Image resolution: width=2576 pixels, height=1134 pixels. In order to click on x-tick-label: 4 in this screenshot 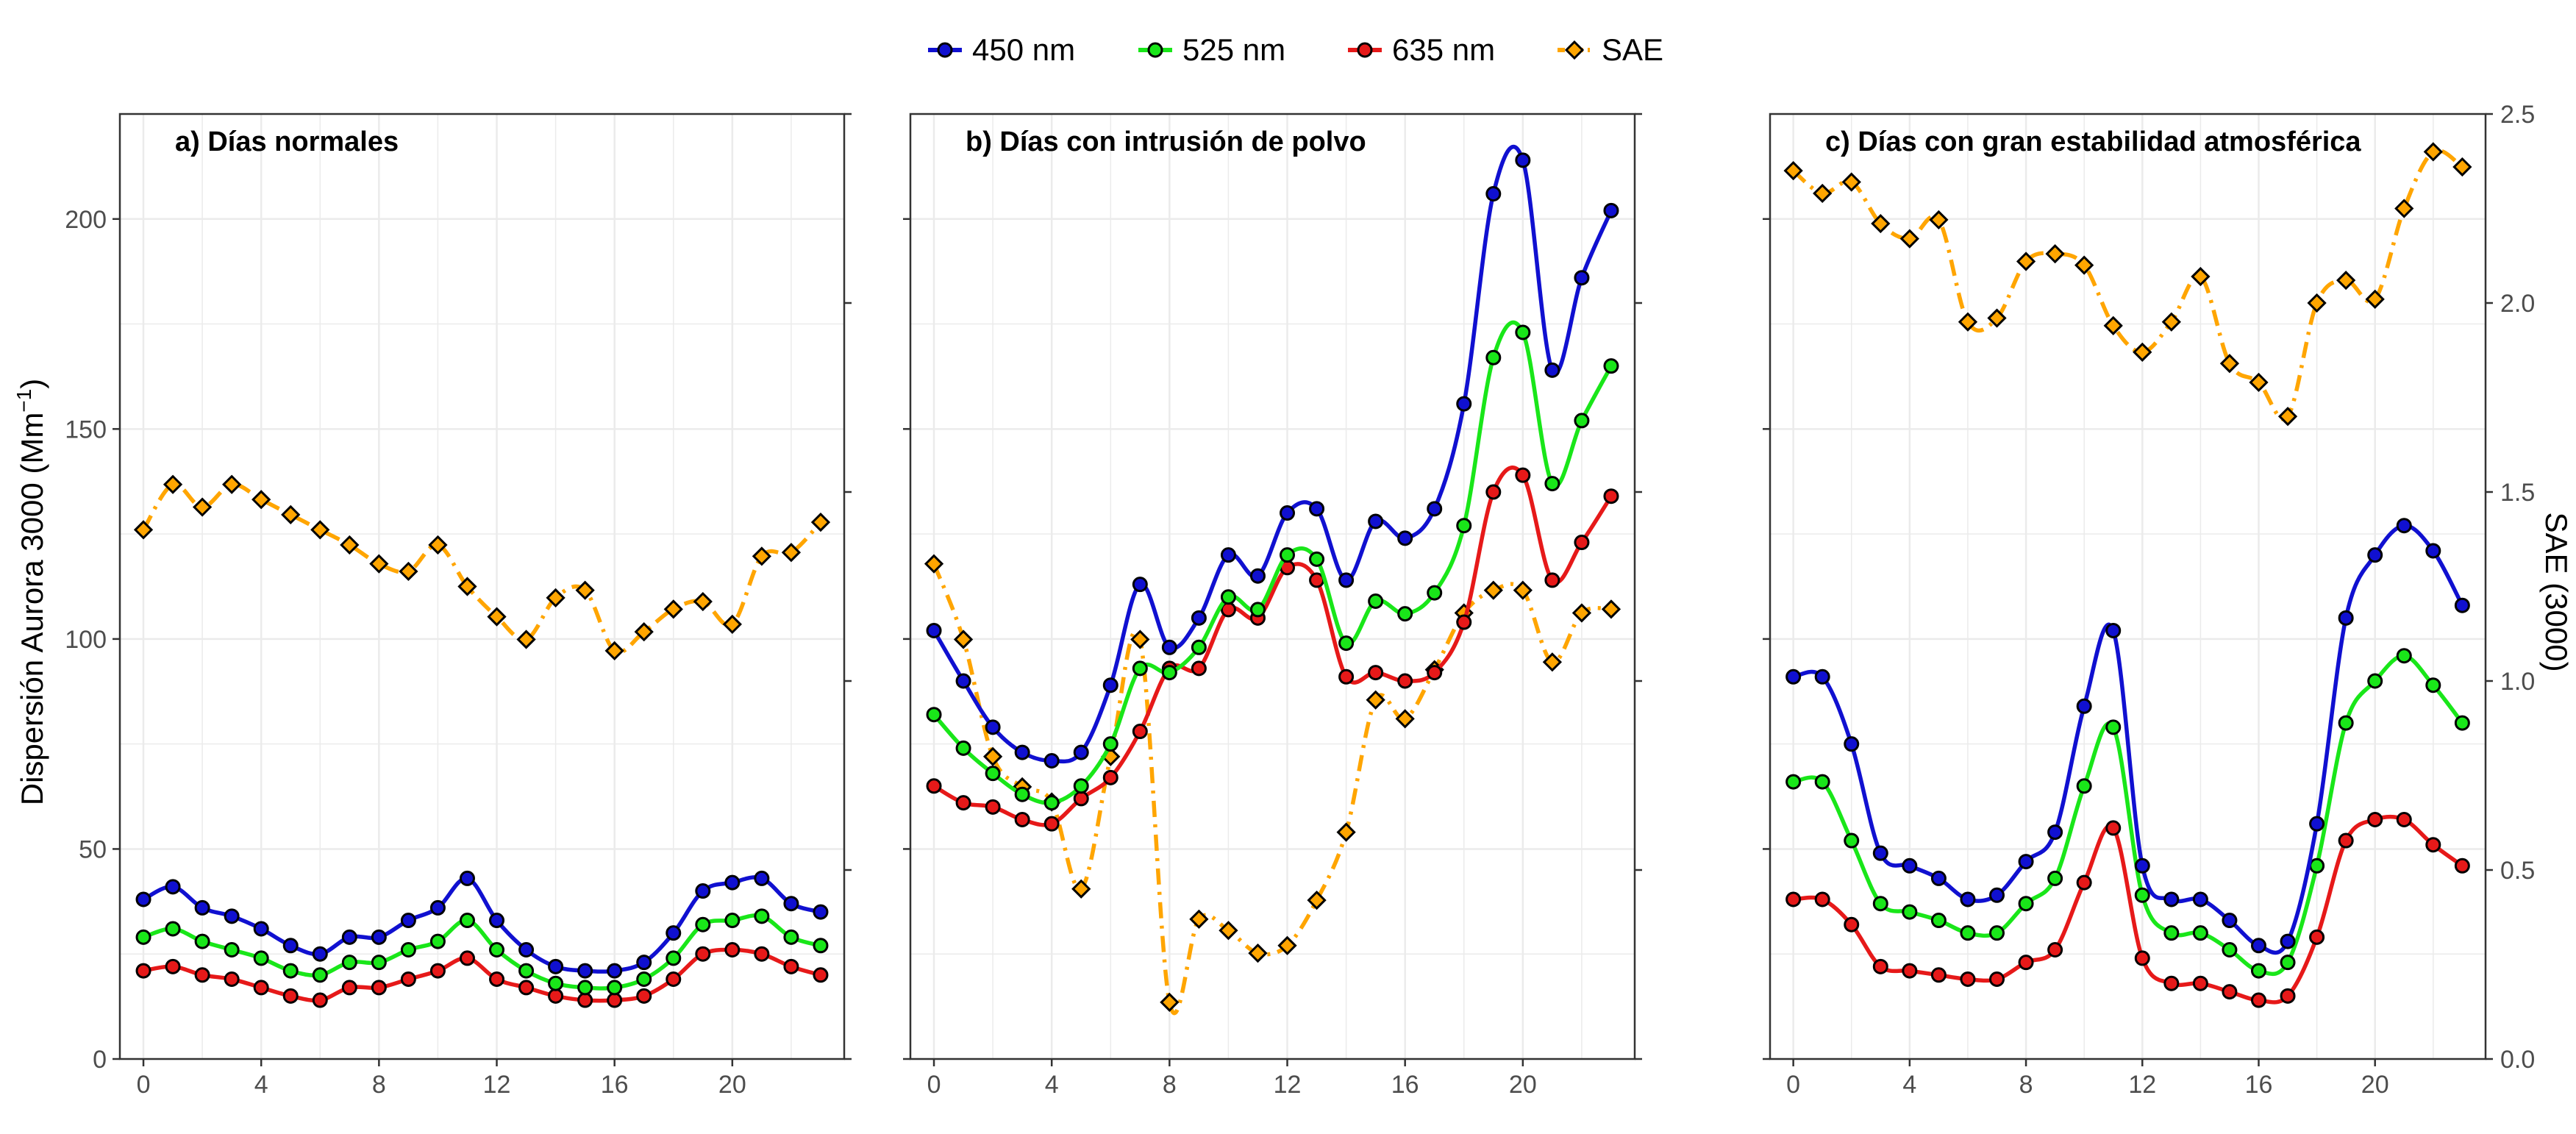, I will do `click(261, 1085)`.